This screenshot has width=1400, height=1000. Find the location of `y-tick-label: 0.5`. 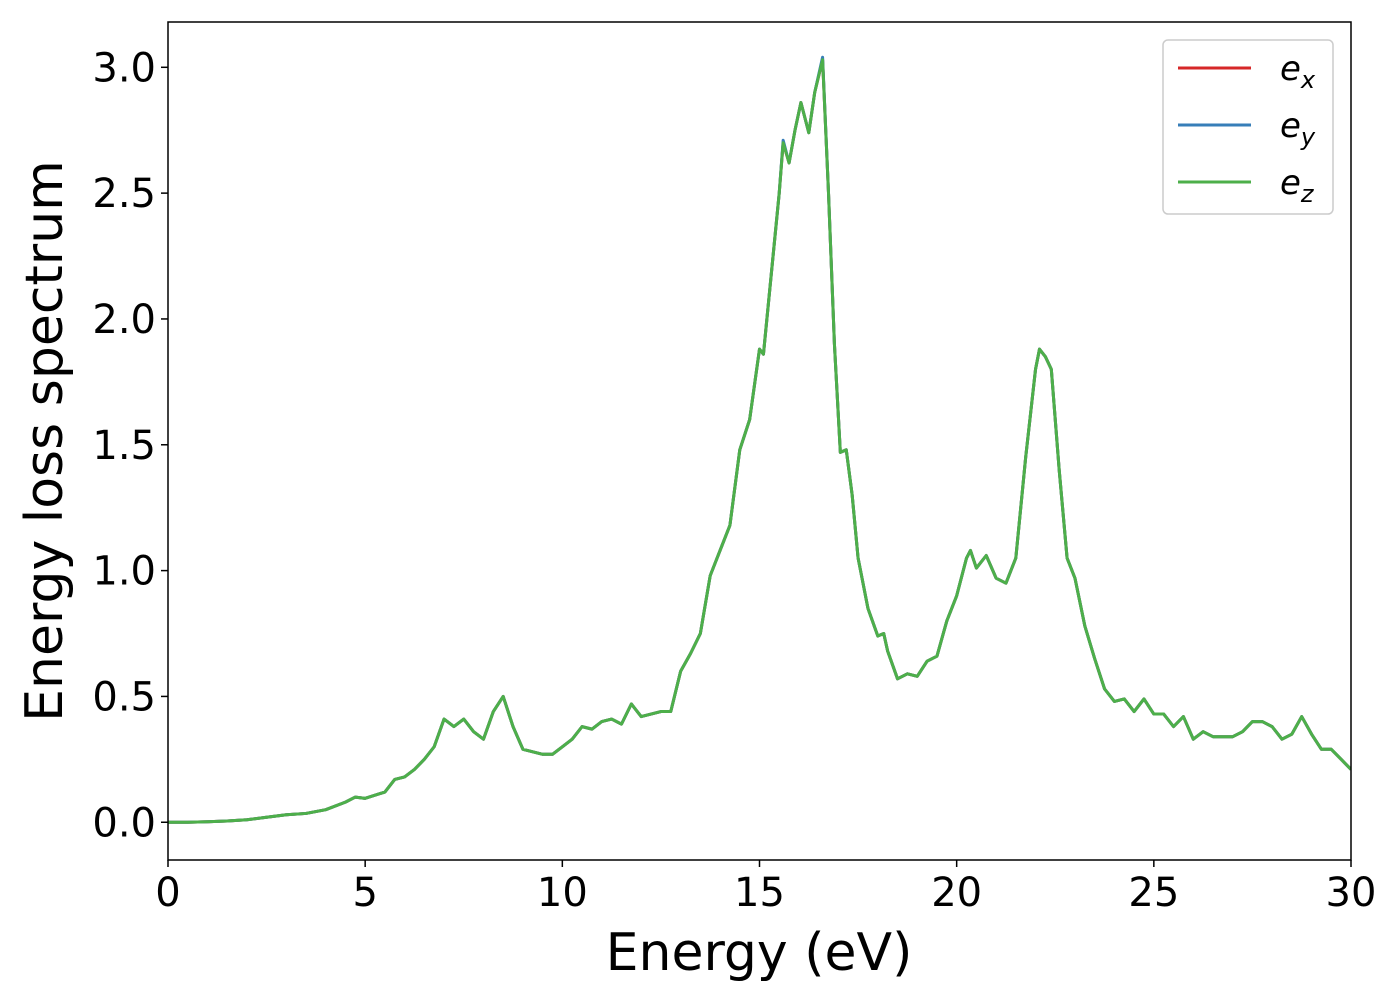

y-tick-label: 0.5 is located at coordinates (124, 697).